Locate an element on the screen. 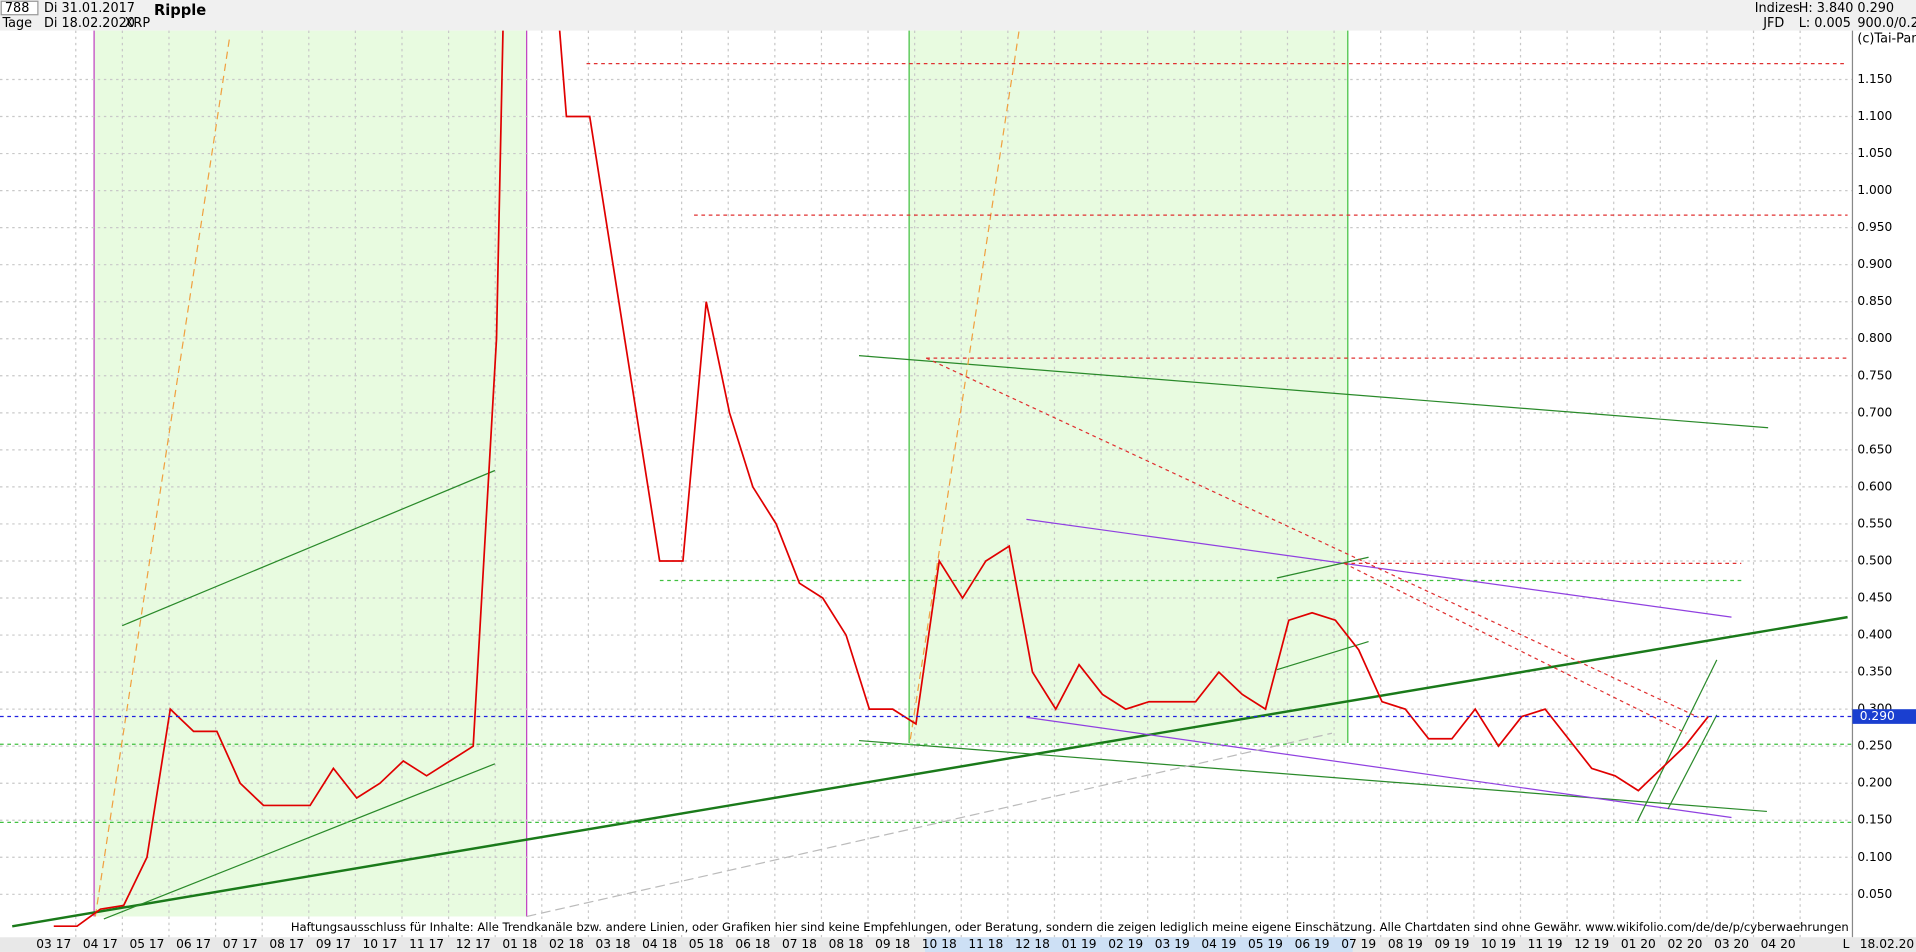  x-tick-label: 05 18 is located at coordinates (706, 944).